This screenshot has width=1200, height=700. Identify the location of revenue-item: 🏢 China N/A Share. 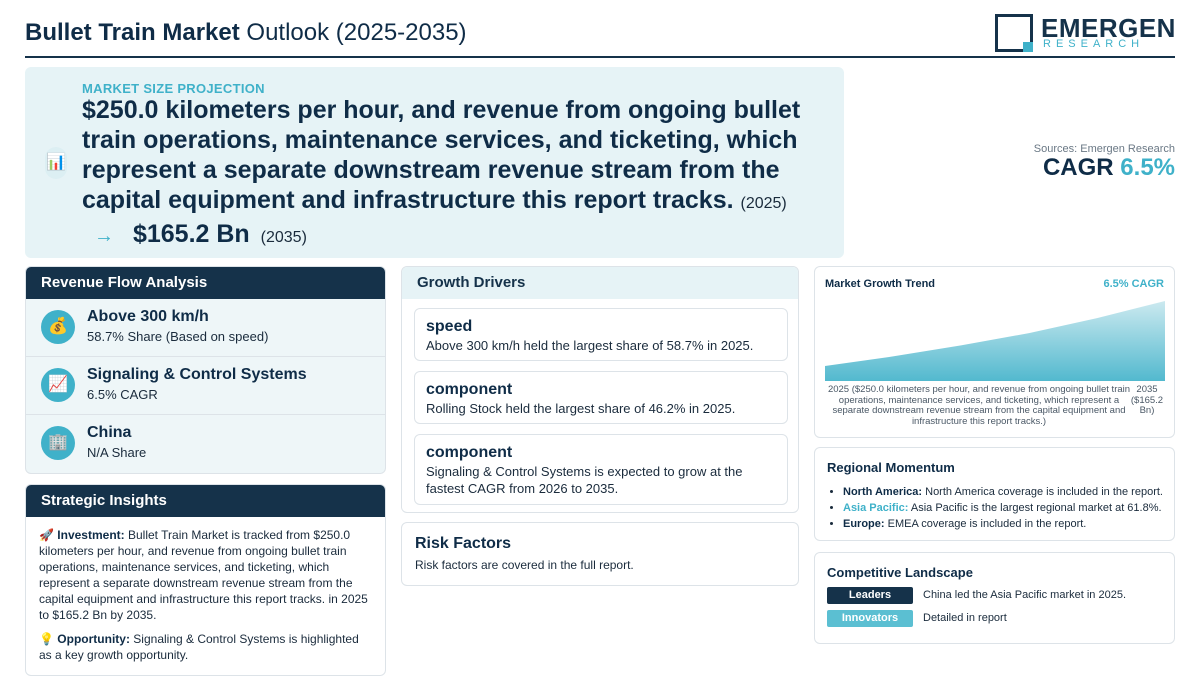
(205, 444).